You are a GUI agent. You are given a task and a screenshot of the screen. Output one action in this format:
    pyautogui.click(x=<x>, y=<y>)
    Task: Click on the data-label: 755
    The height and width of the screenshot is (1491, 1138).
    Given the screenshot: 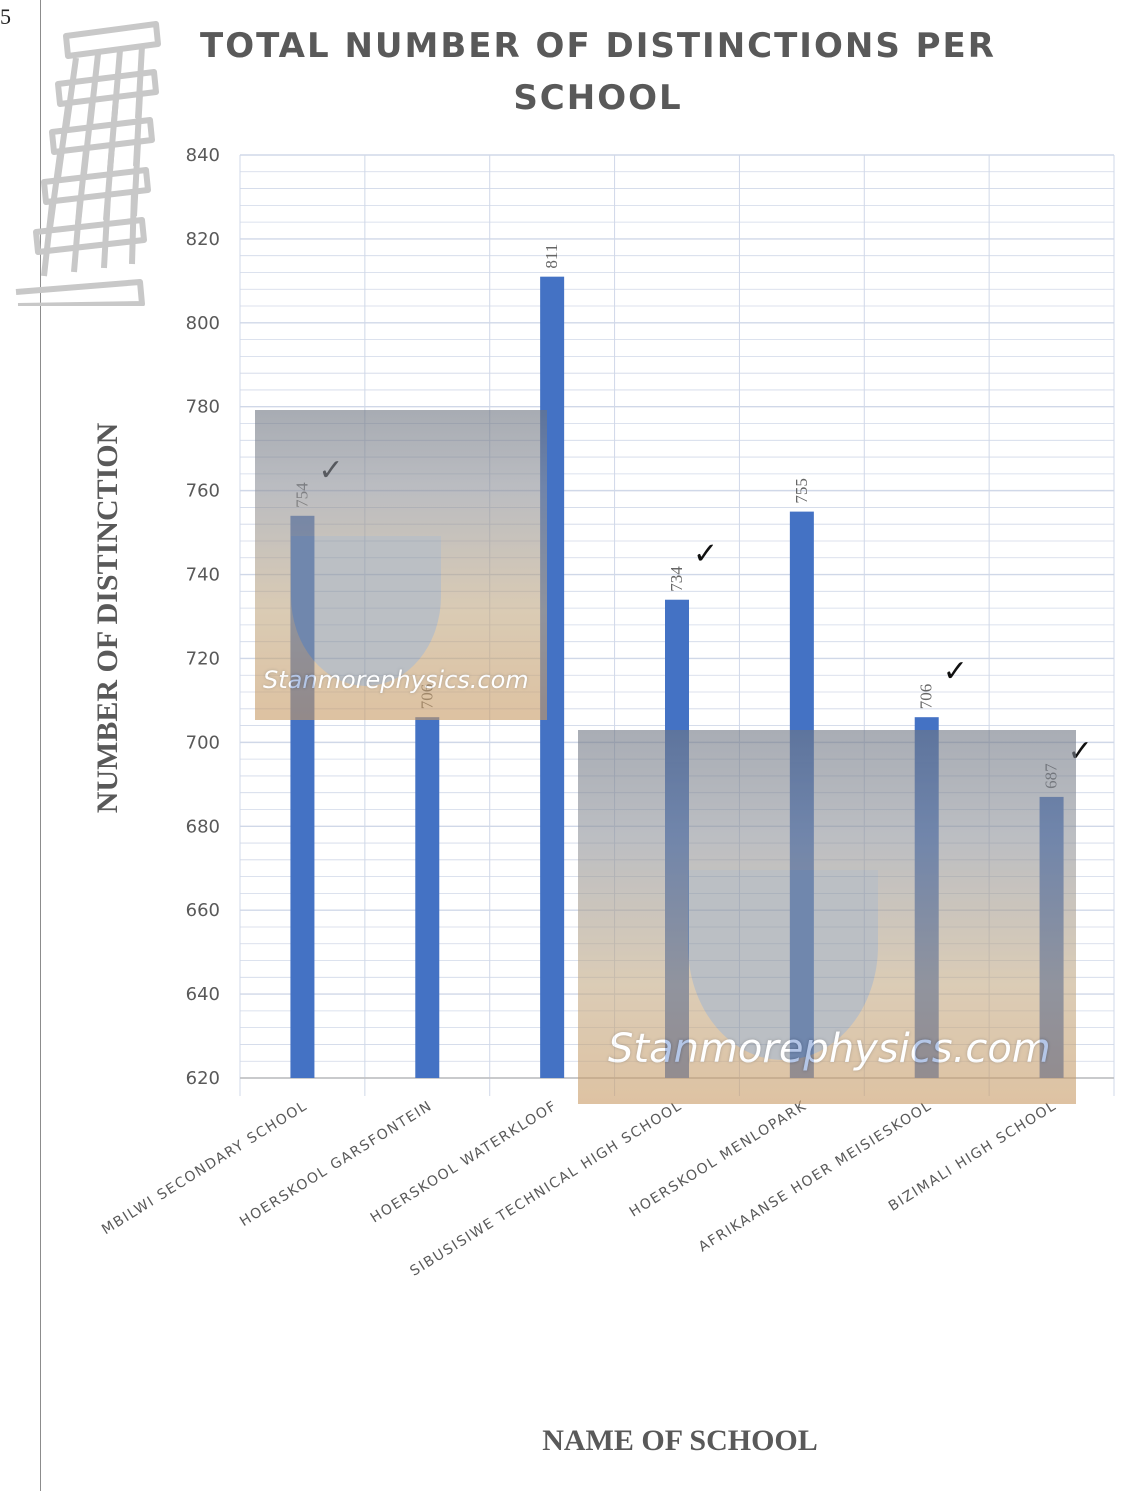 What is the action you would take?
    pyautogui.click(x=801, y=491)
    